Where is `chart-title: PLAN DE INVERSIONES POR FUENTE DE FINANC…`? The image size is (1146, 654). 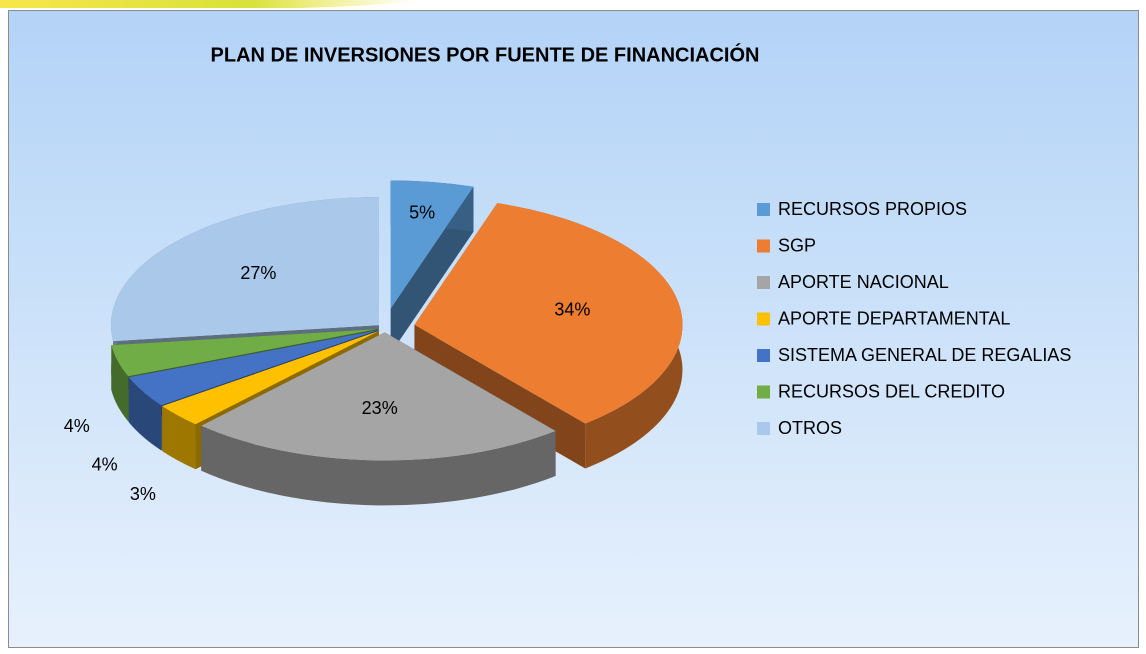
chart-title: PLAN DE INVERSIONES POR FUENTE DE FINANC… is located at coordinates (485, 54).